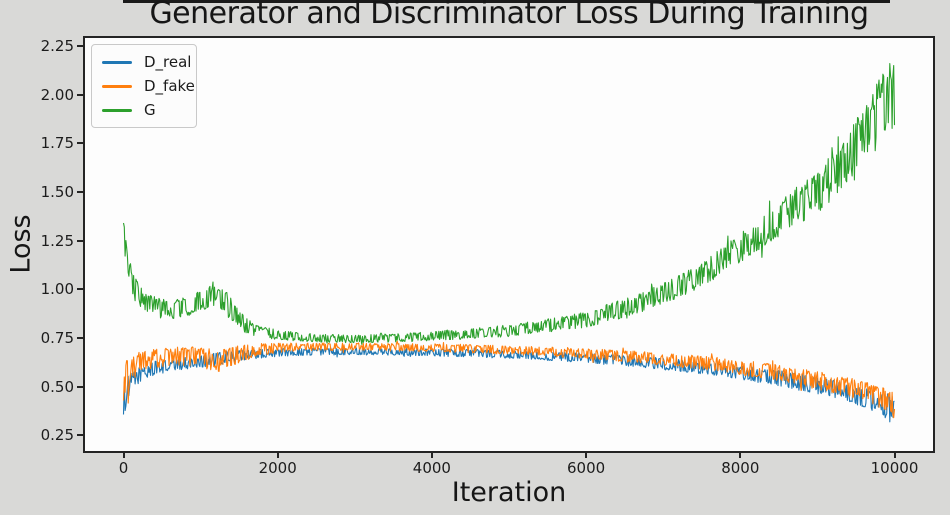  I want to click on legend-label-D_fake: D_fake, so click(169, 85).